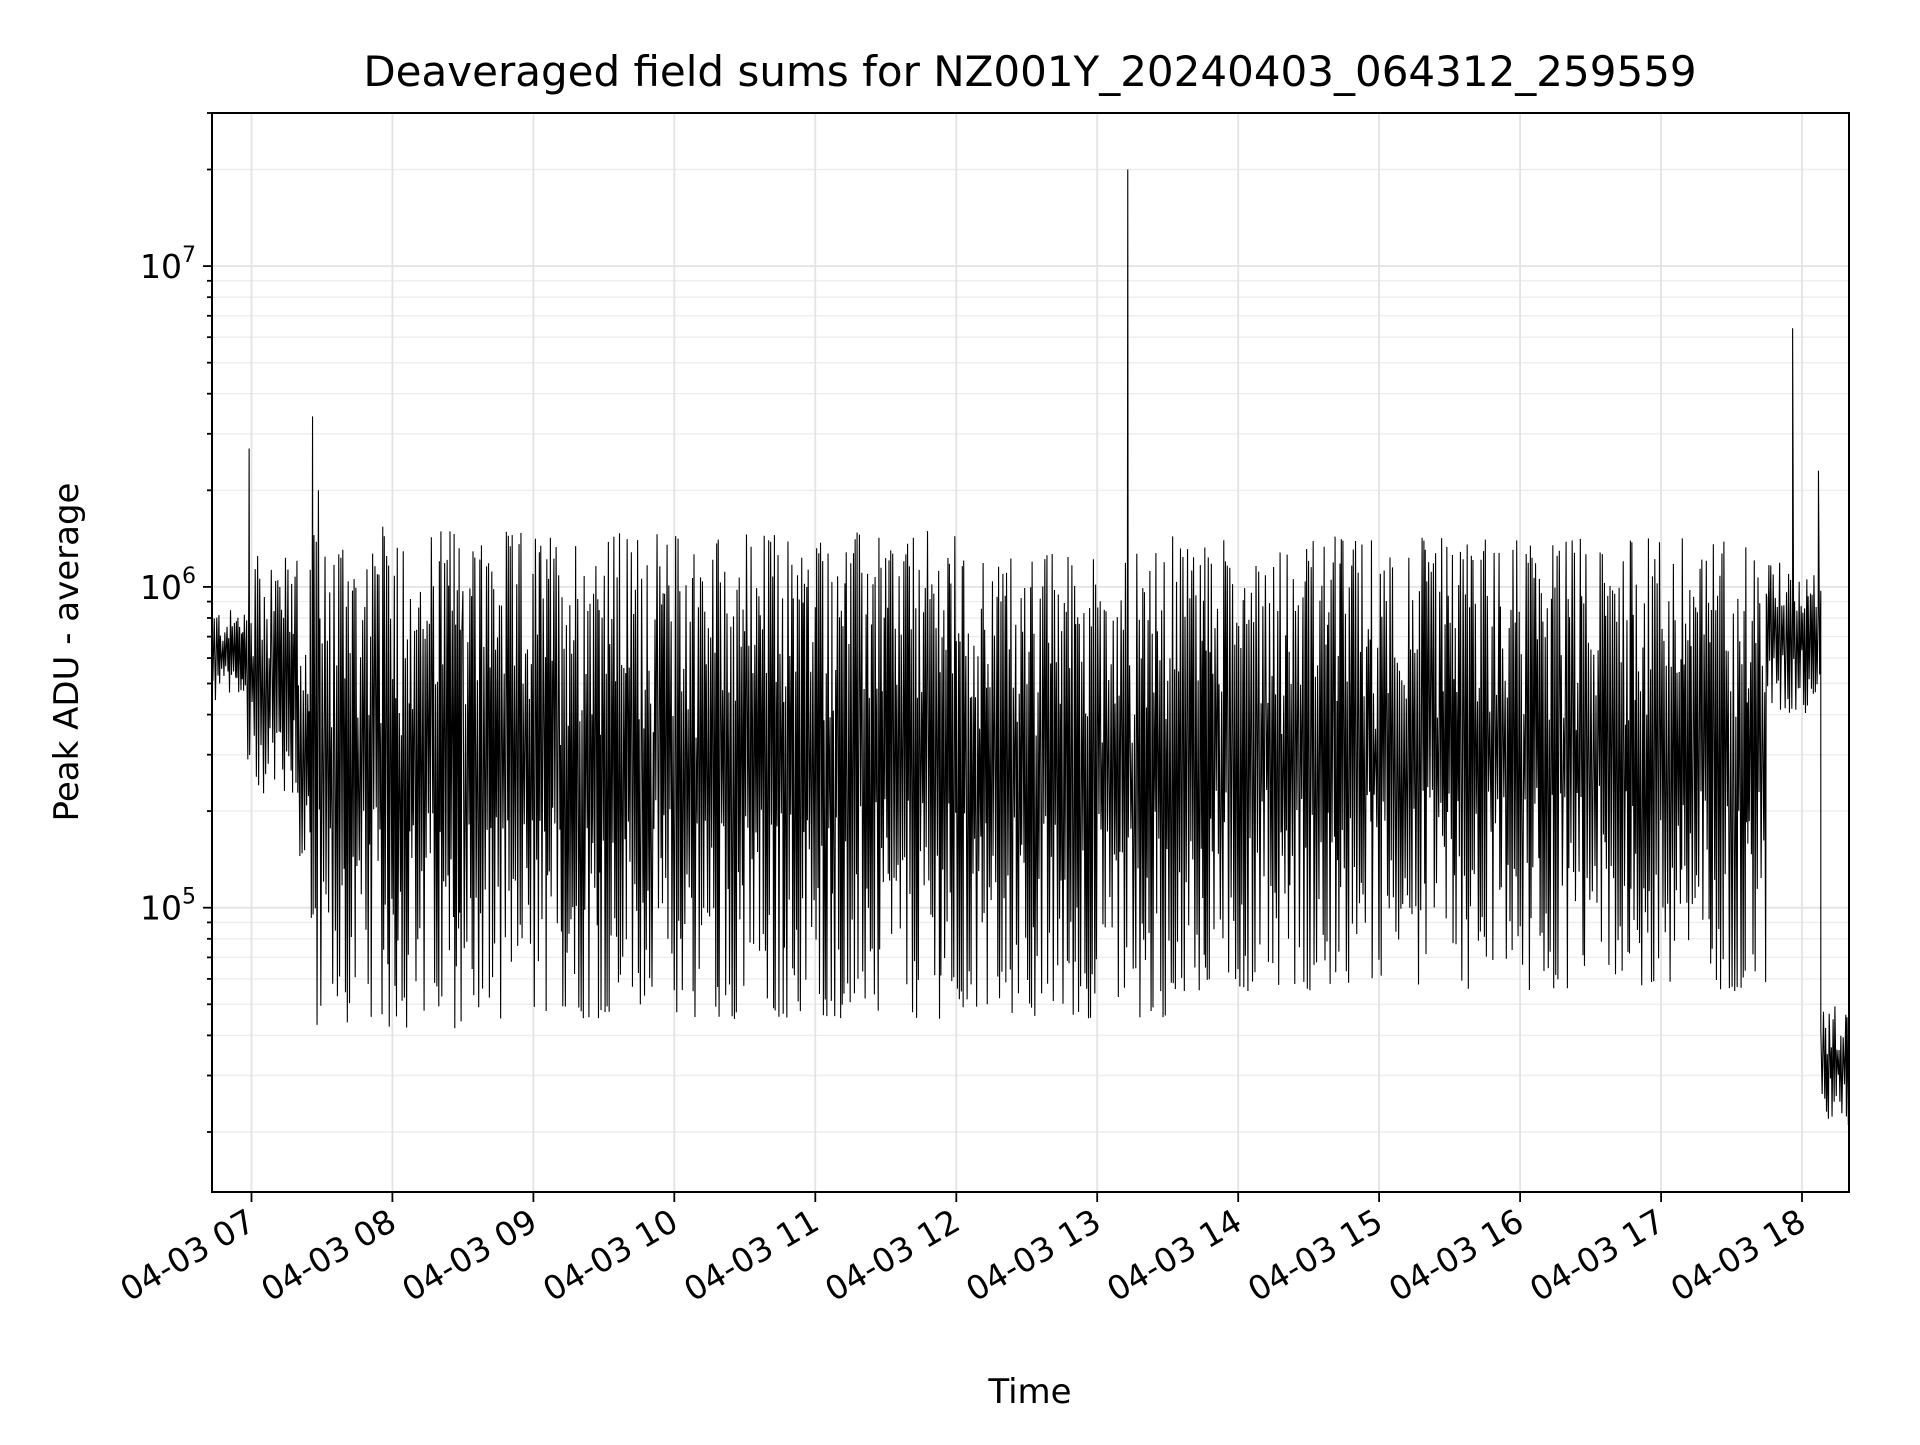 Image resolution: width=1920 pixels, height=1445 pixels. I want to click on y-tick-exponent: 5, so click(189, 897).